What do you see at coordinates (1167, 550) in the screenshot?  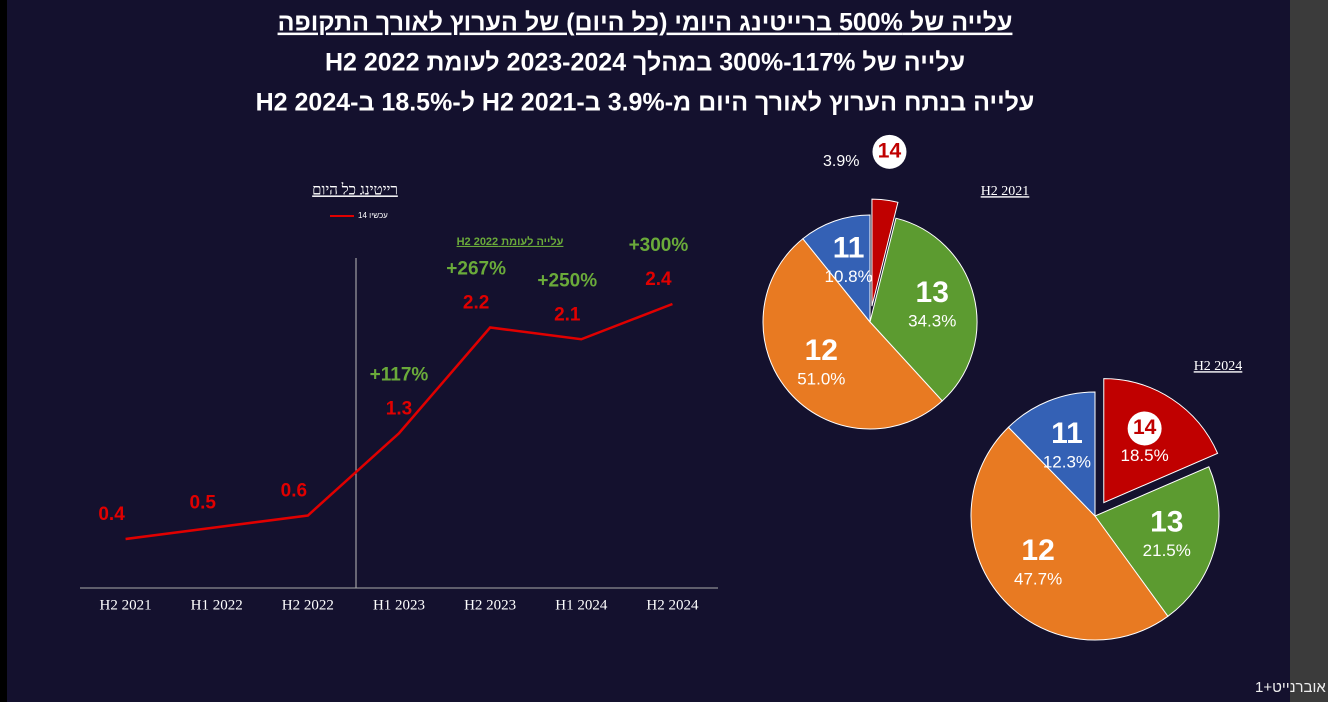 I see `slice-label: 21.5%` at bounding box center [1167, 550].